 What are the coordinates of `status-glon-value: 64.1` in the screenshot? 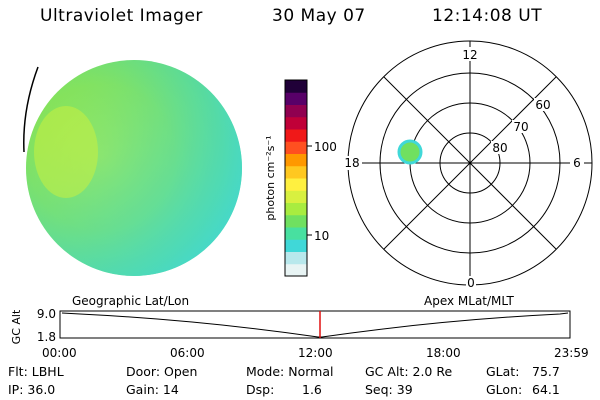 It's located at (546, 389).